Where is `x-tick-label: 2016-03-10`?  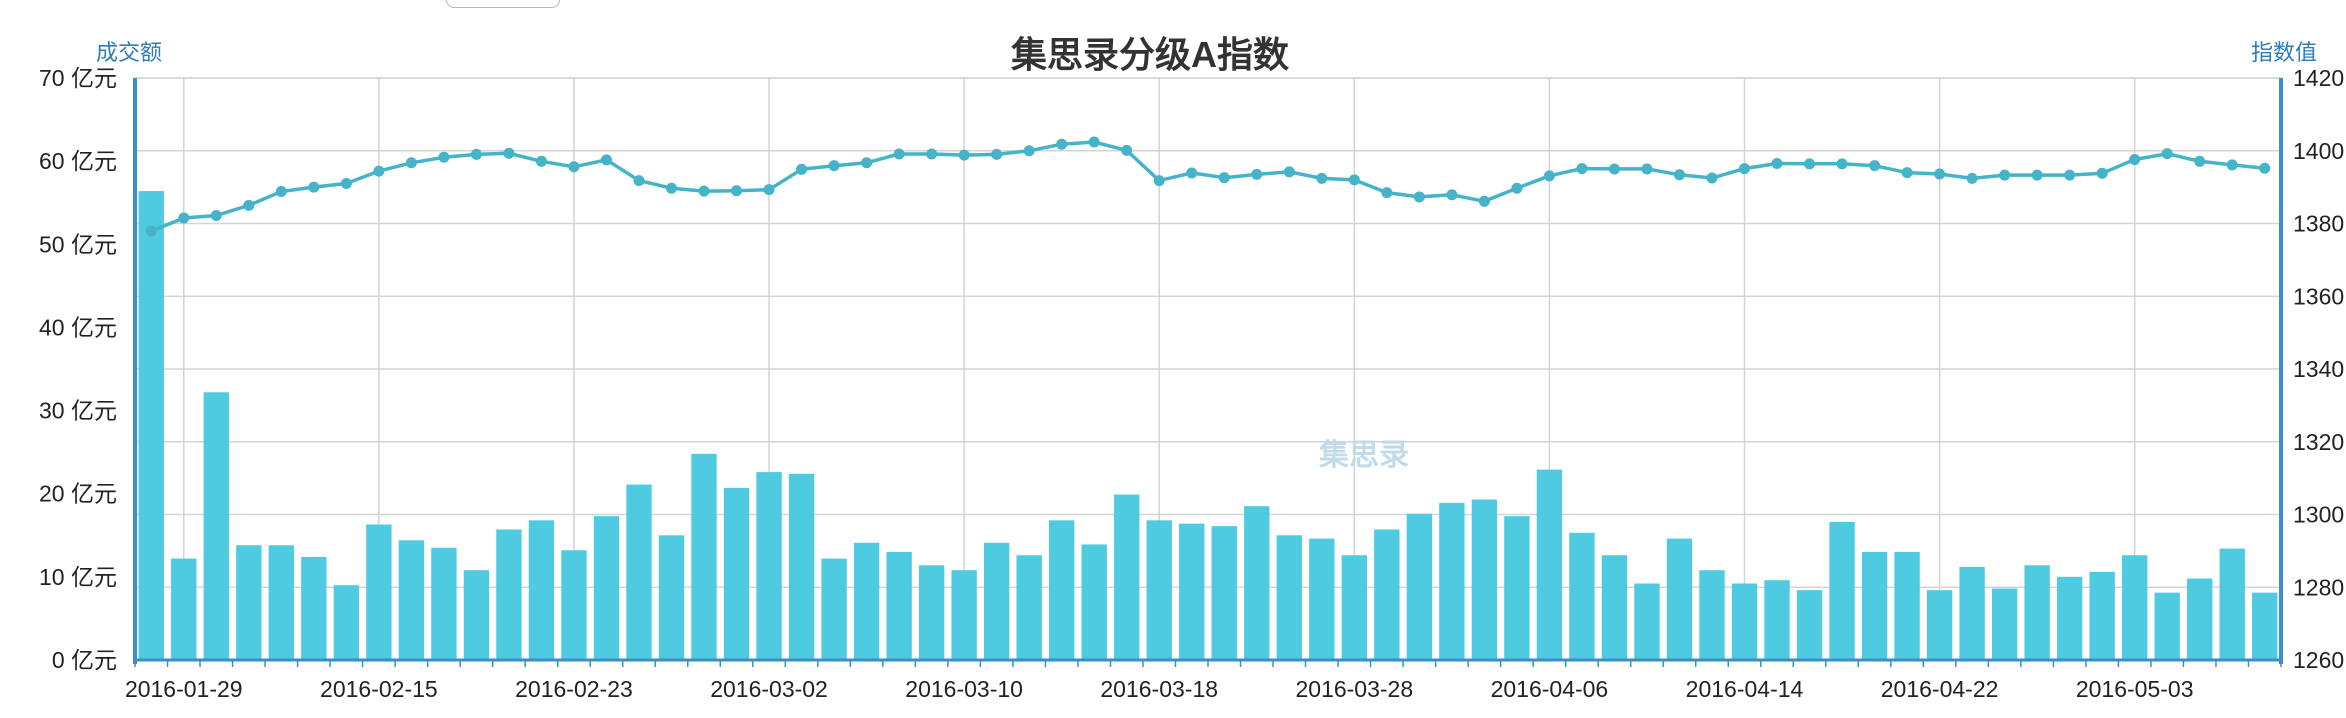 x-tick-label: 2016-03-10 is located at coordinates (964, 689).